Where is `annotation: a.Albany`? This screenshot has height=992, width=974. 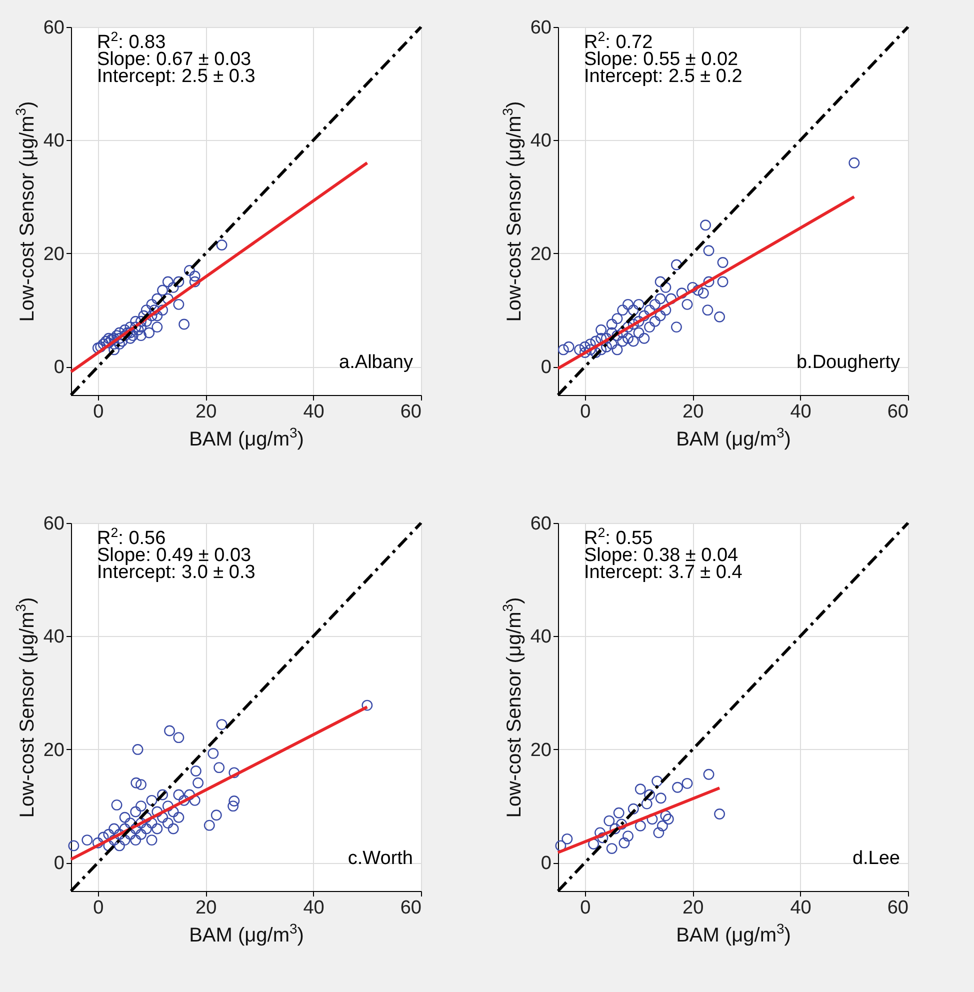 annotation: a.Albany is located at coordinates (376, 362).